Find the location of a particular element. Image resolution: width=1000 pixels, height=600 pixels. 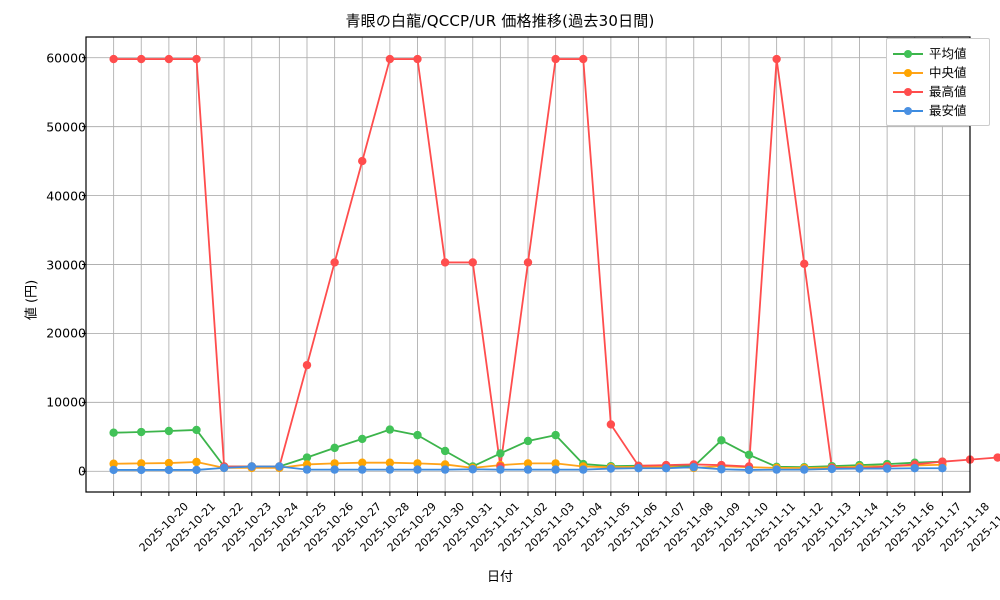

legend-label-max: 最高値 is located at coordinates (948, 91).